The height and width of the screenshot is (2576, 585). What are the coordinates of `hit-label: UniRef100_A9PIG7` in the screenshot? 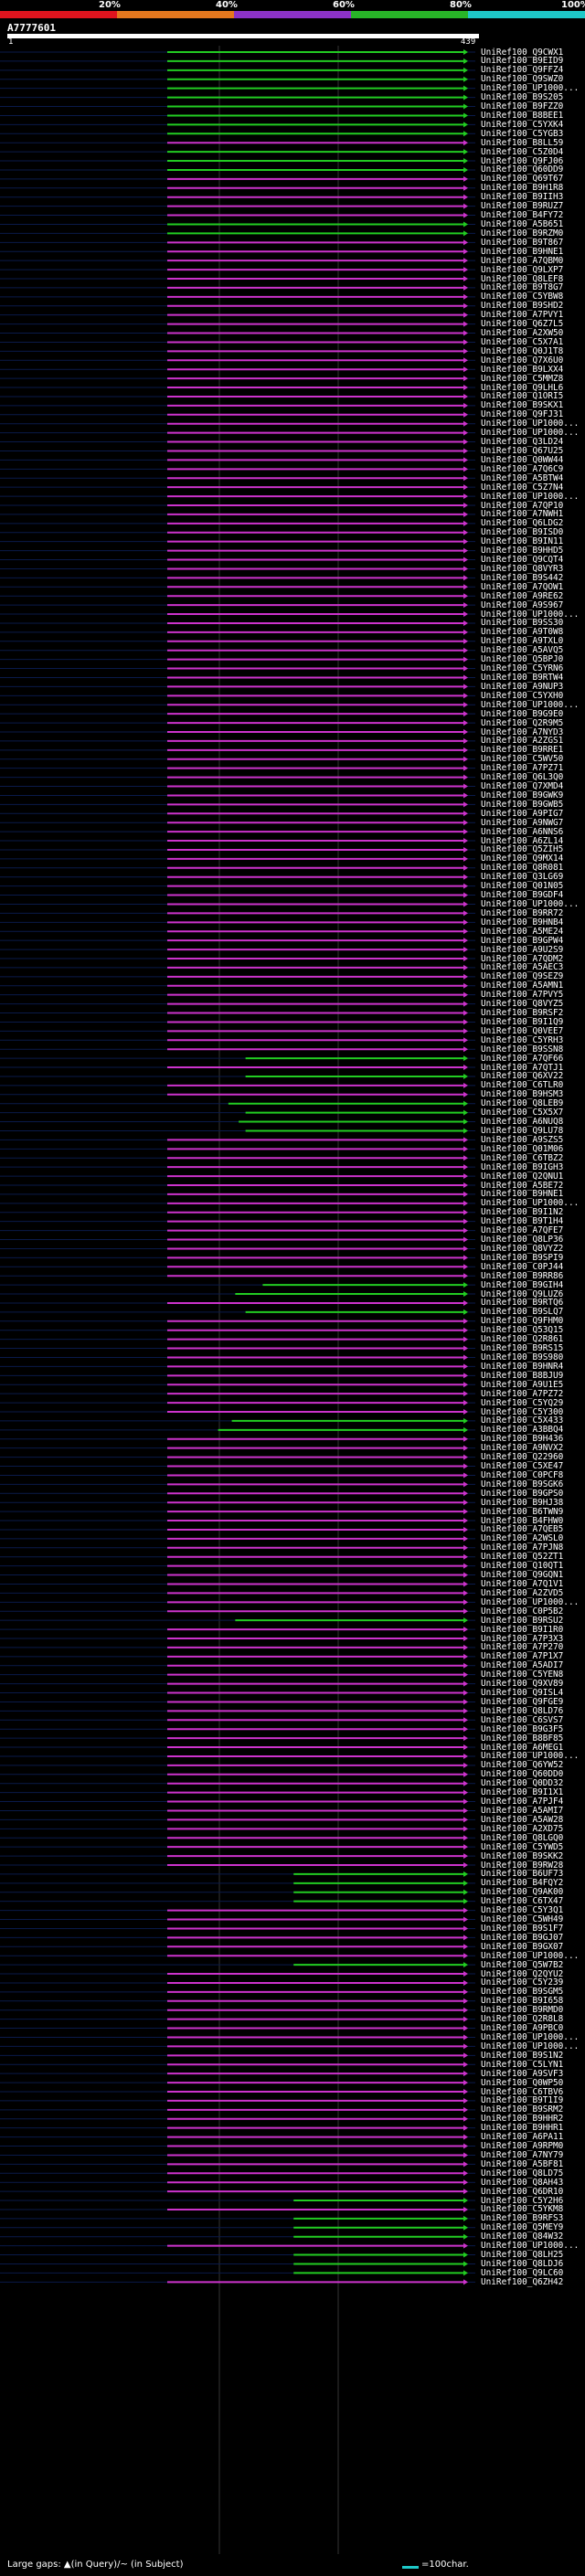 It's located at (522, 813).